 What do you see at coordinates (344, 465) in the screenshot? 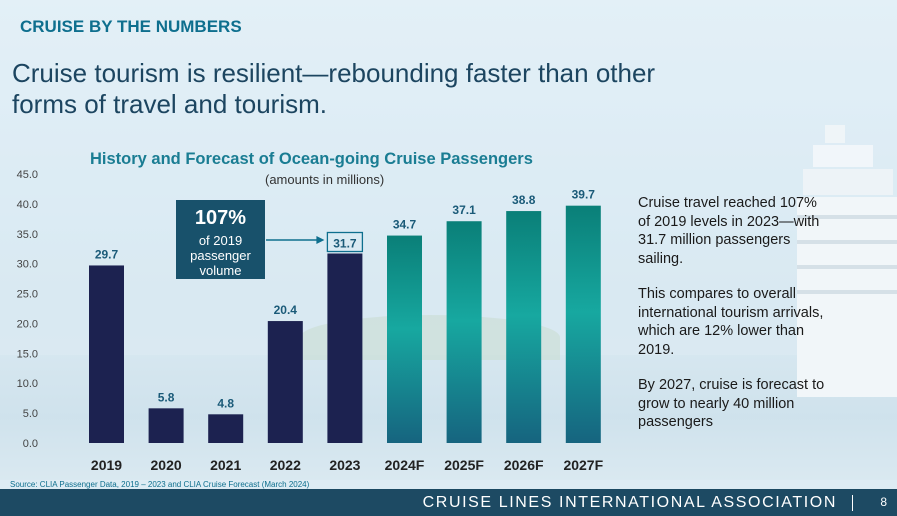
I see `x-tick-label: 2023` at bounding box center [344, 465].